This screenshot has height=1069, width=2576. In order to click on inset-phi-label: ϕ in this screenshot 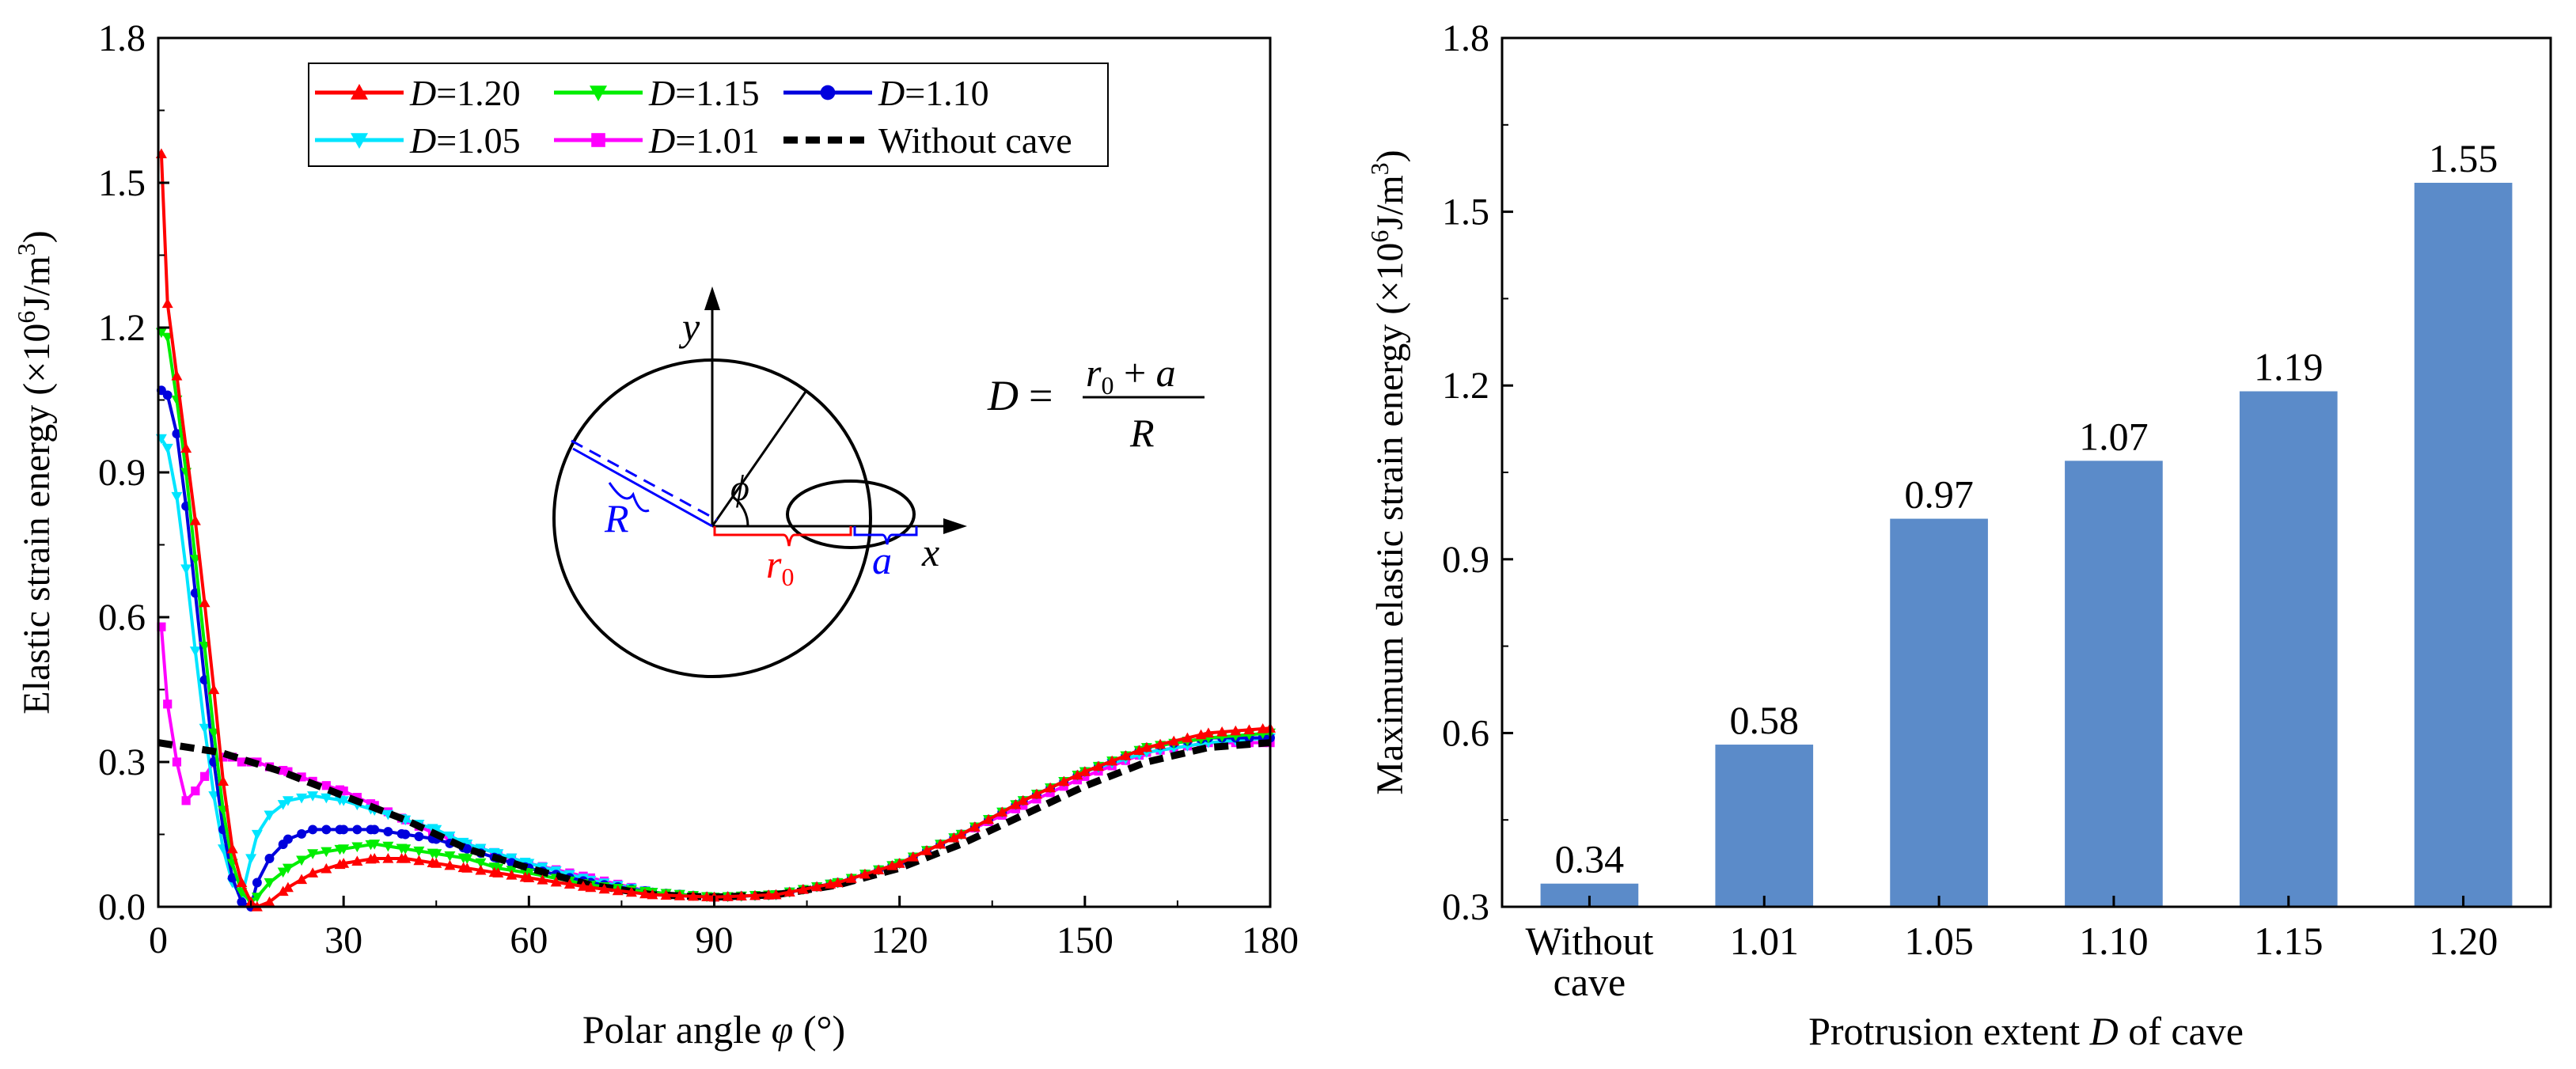, I will do `click(739, 488)`.